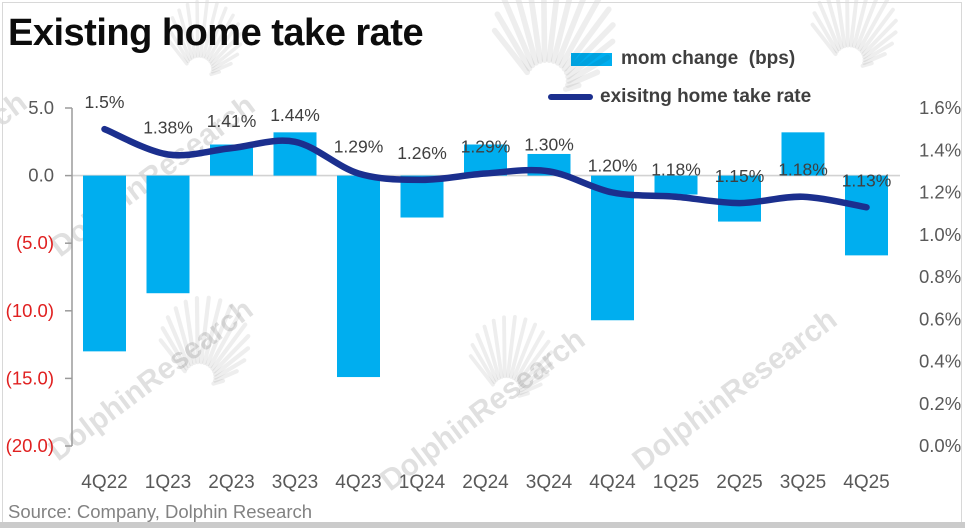  What do you see at coordinates (168, 482) in the screenshot?
I see `x-axis-label: 1Q23` at bounding box center [168, 482].